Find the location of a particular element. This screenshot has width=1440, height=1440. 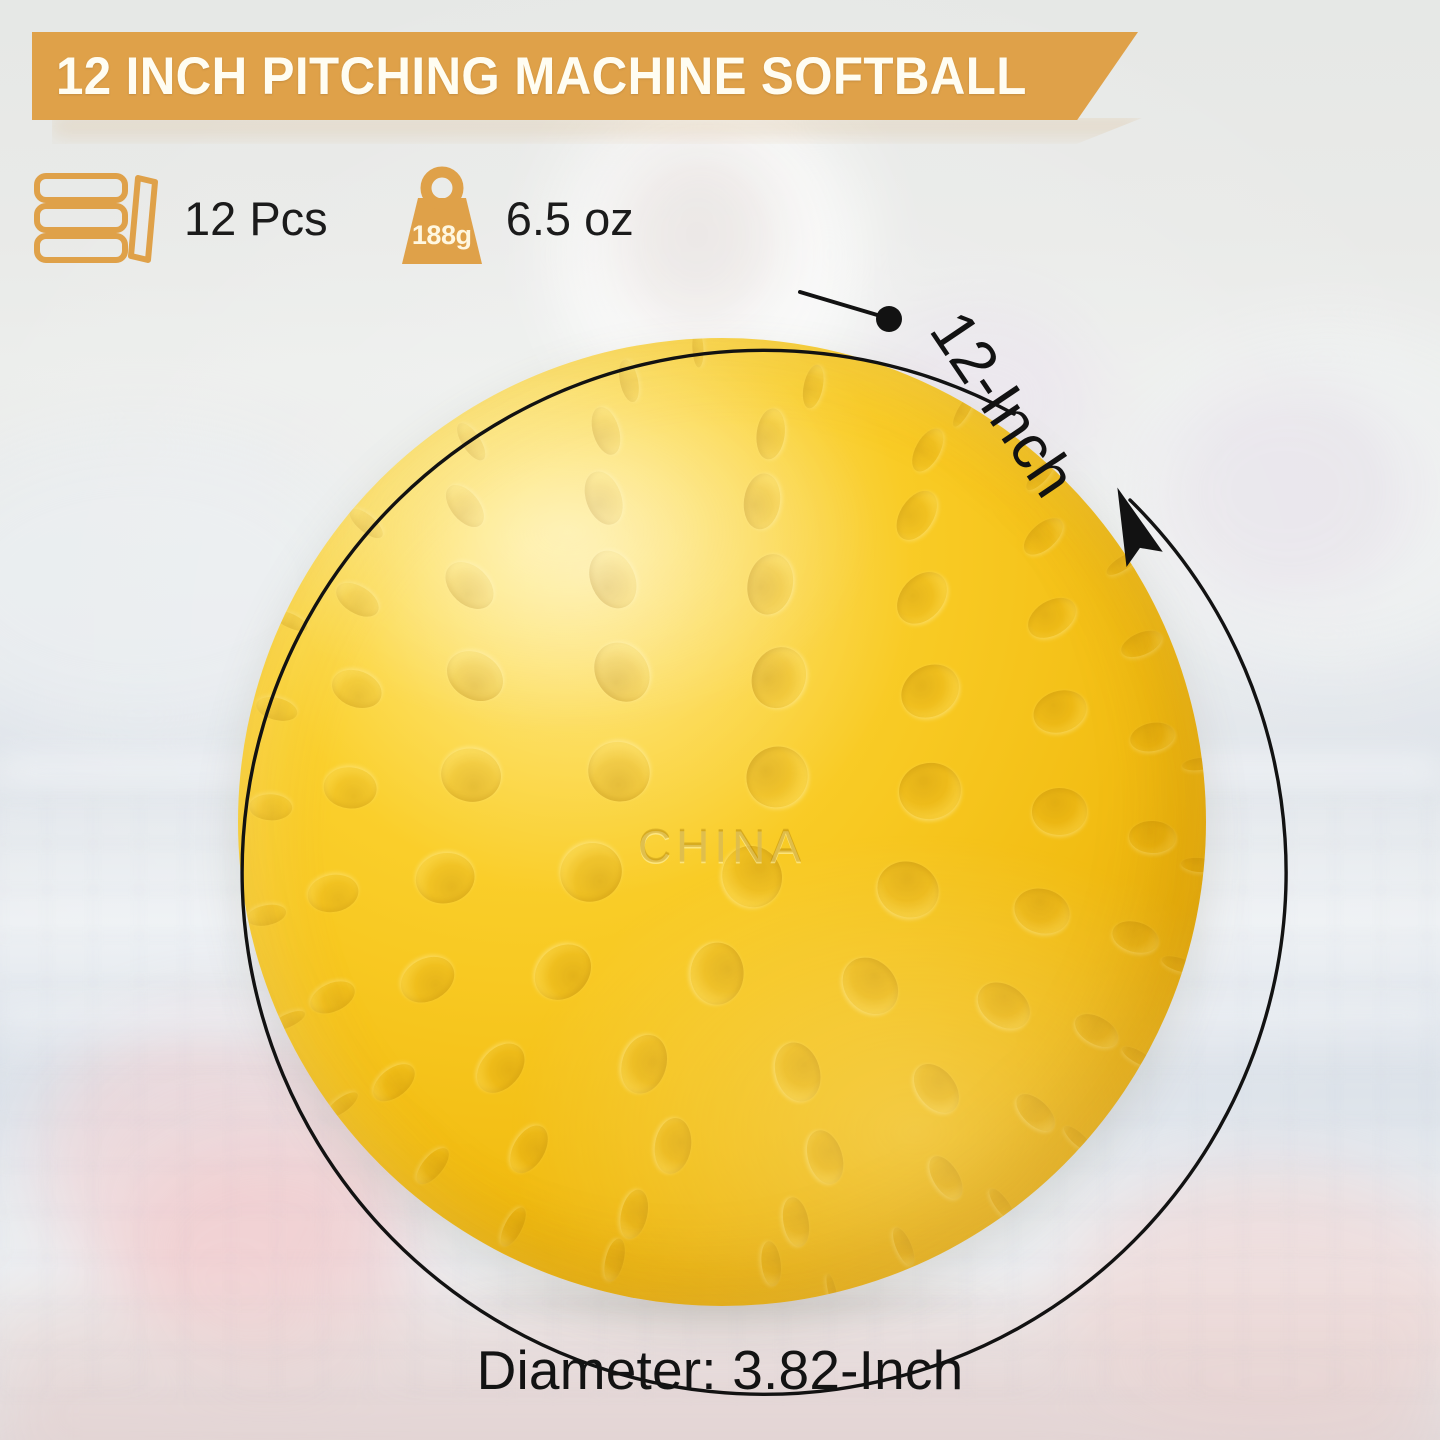

spec-quantity: 12 Pcs is located at coordinates (179, 218).